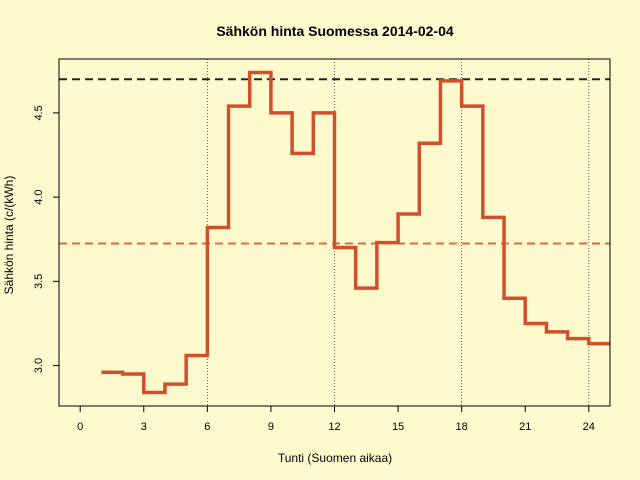 This screenshot has height=480, width=640. What do you see at coordinates (334, 427) in the screenshot?
I see `x-tick-label: 12` at bounding box center [334, 427].